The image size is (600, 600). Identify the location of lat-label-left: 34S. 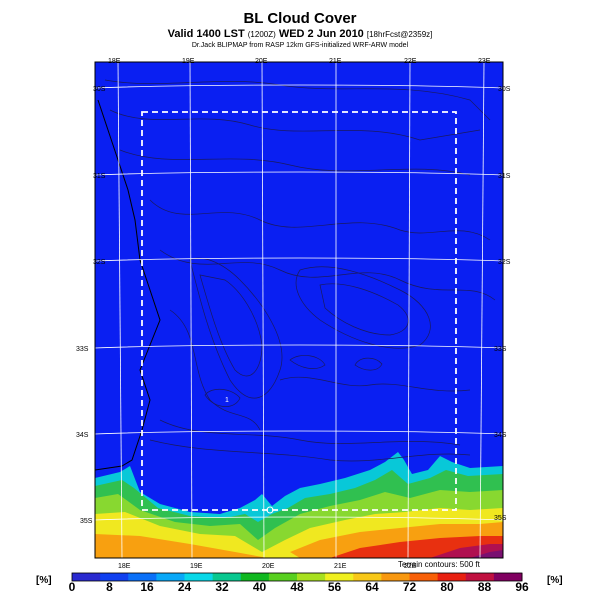
(82, 435).